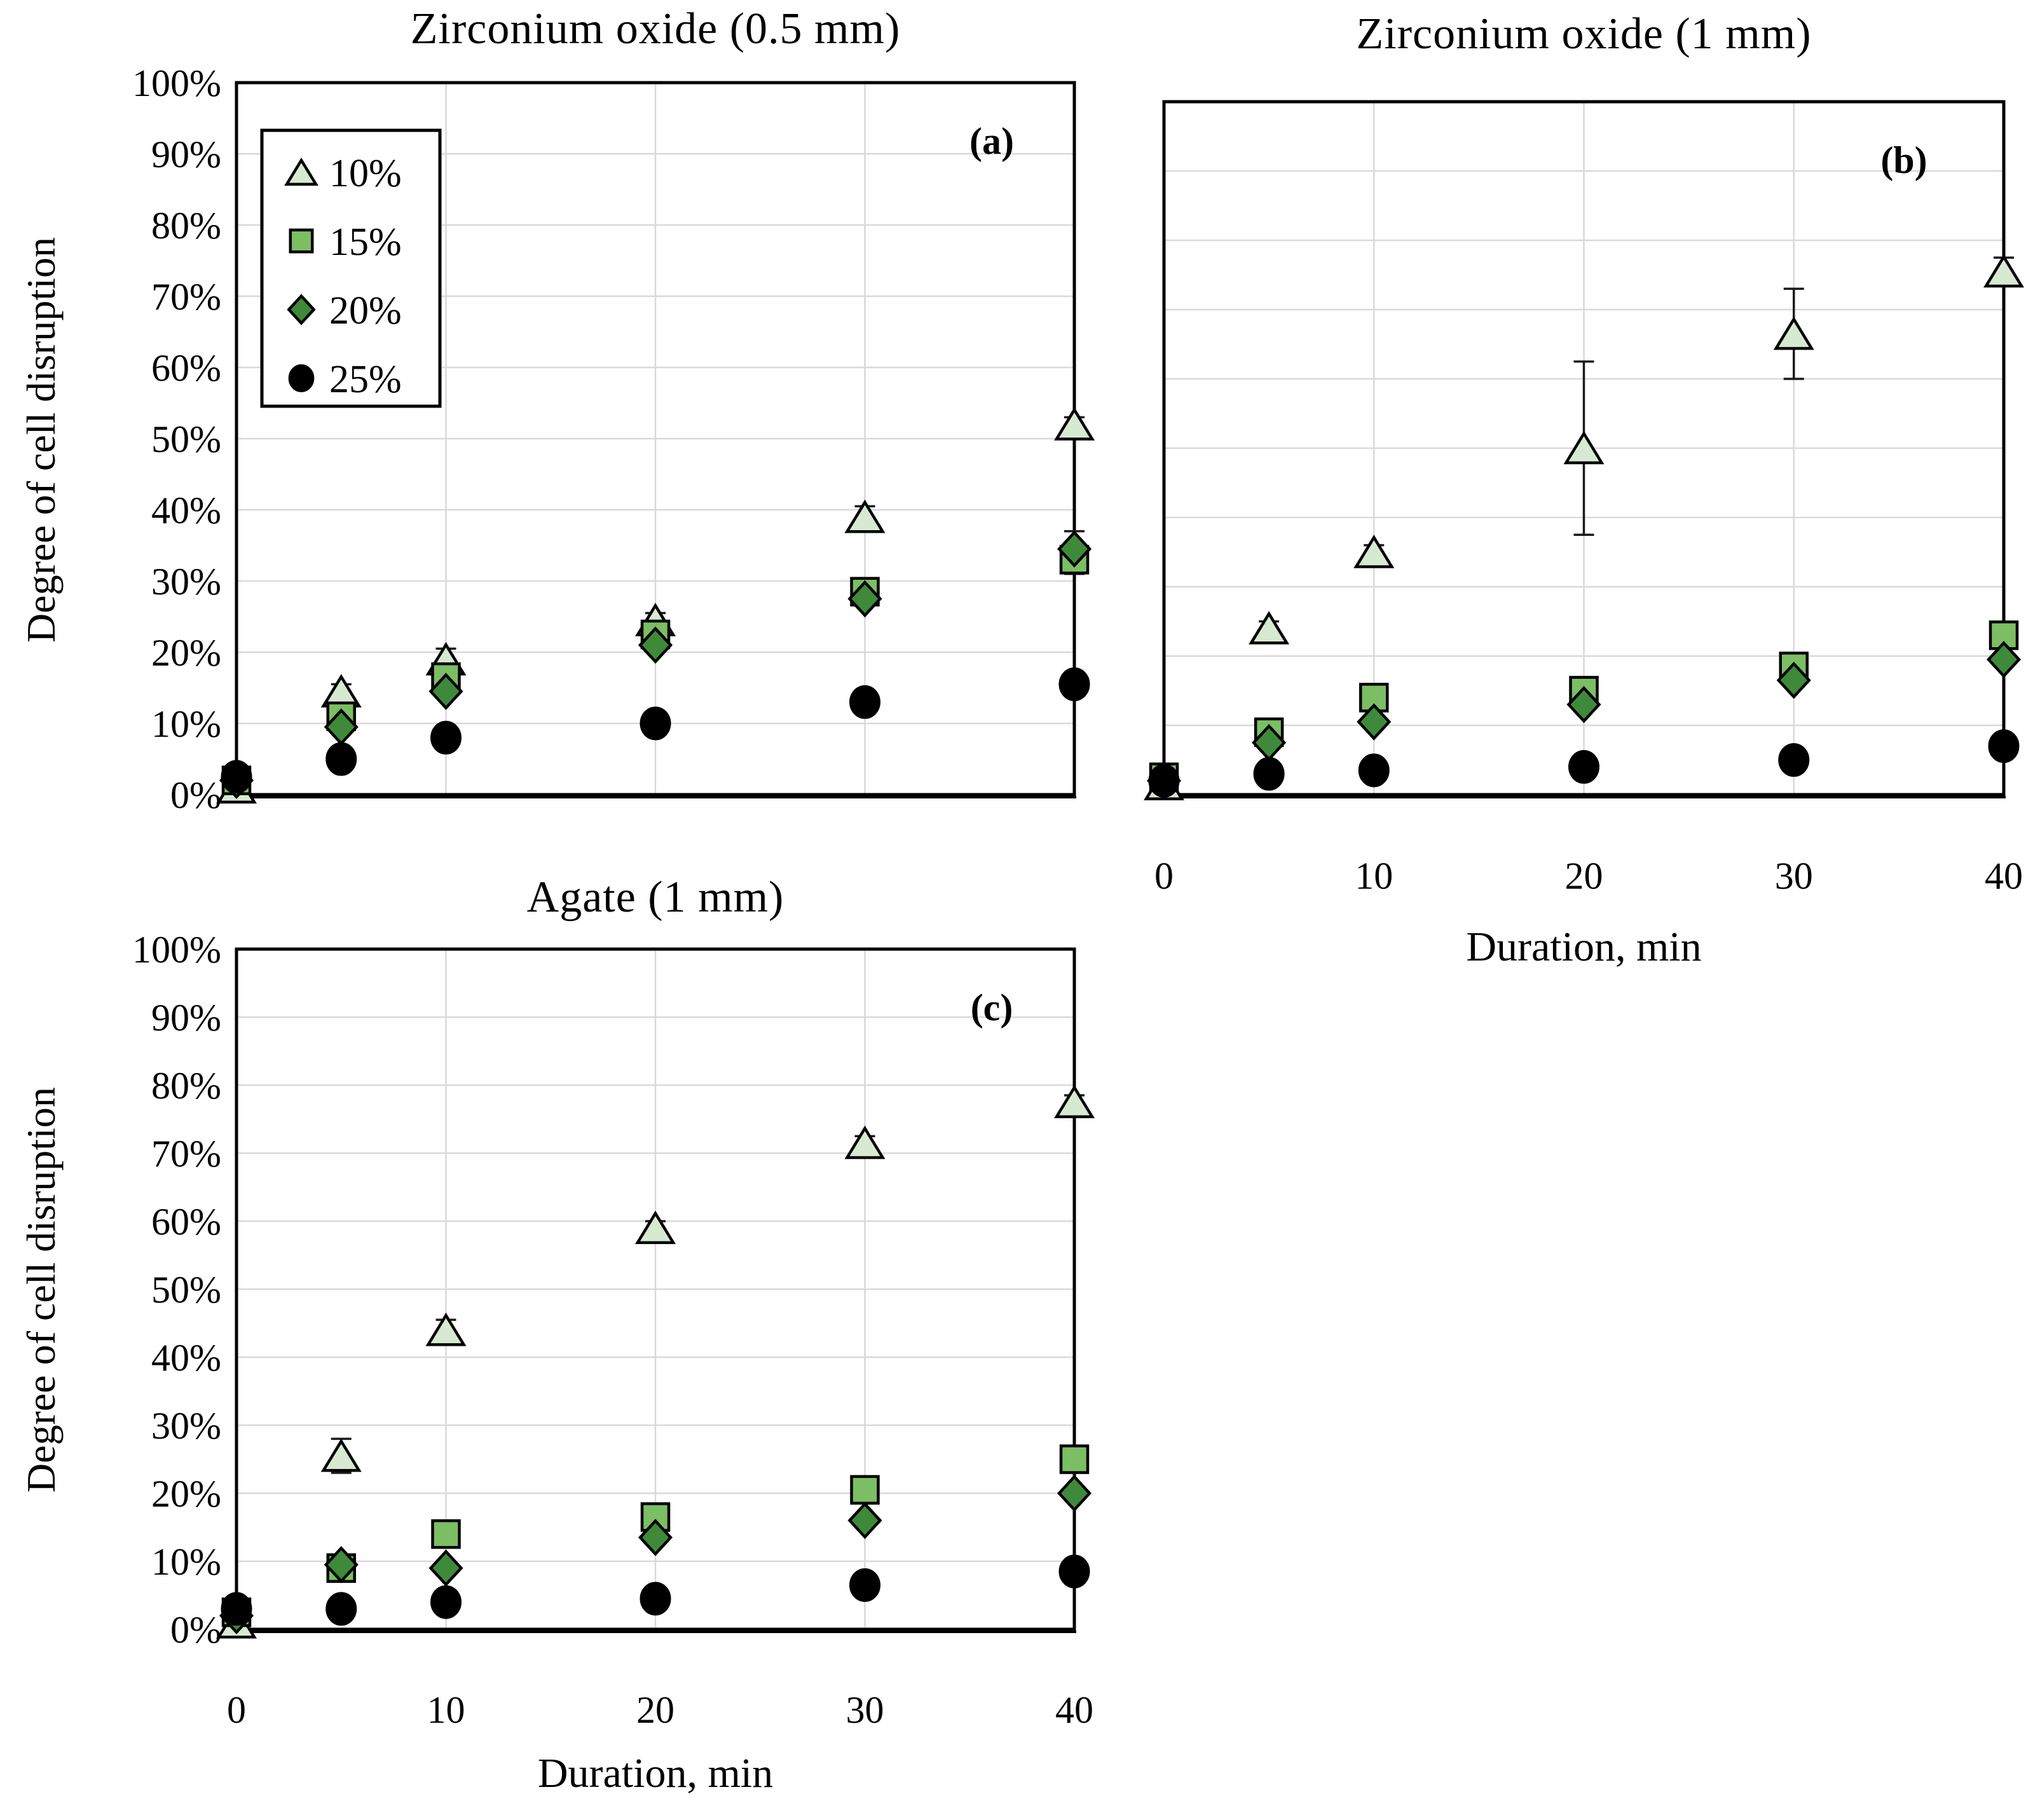 Image resolution: width=2040 pixels, height=1820 pixels. I want to click on legend-marker-square, so click(301, 241).